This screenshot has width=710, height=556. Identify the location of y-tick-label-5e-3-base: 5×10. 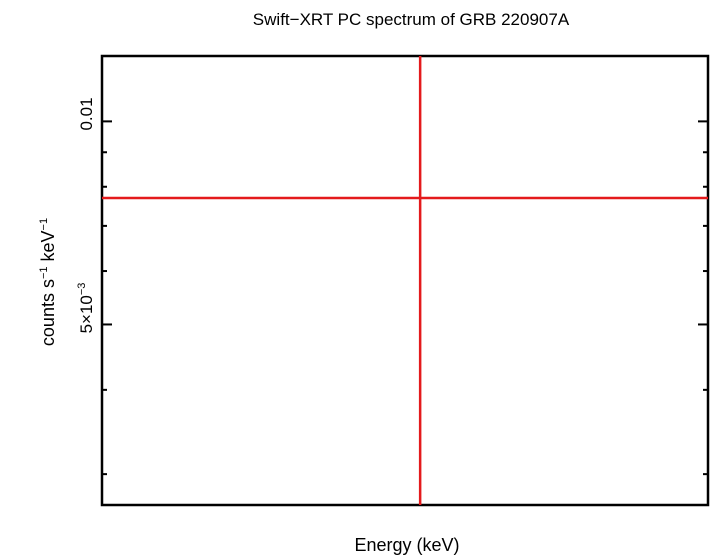
(86, 314).